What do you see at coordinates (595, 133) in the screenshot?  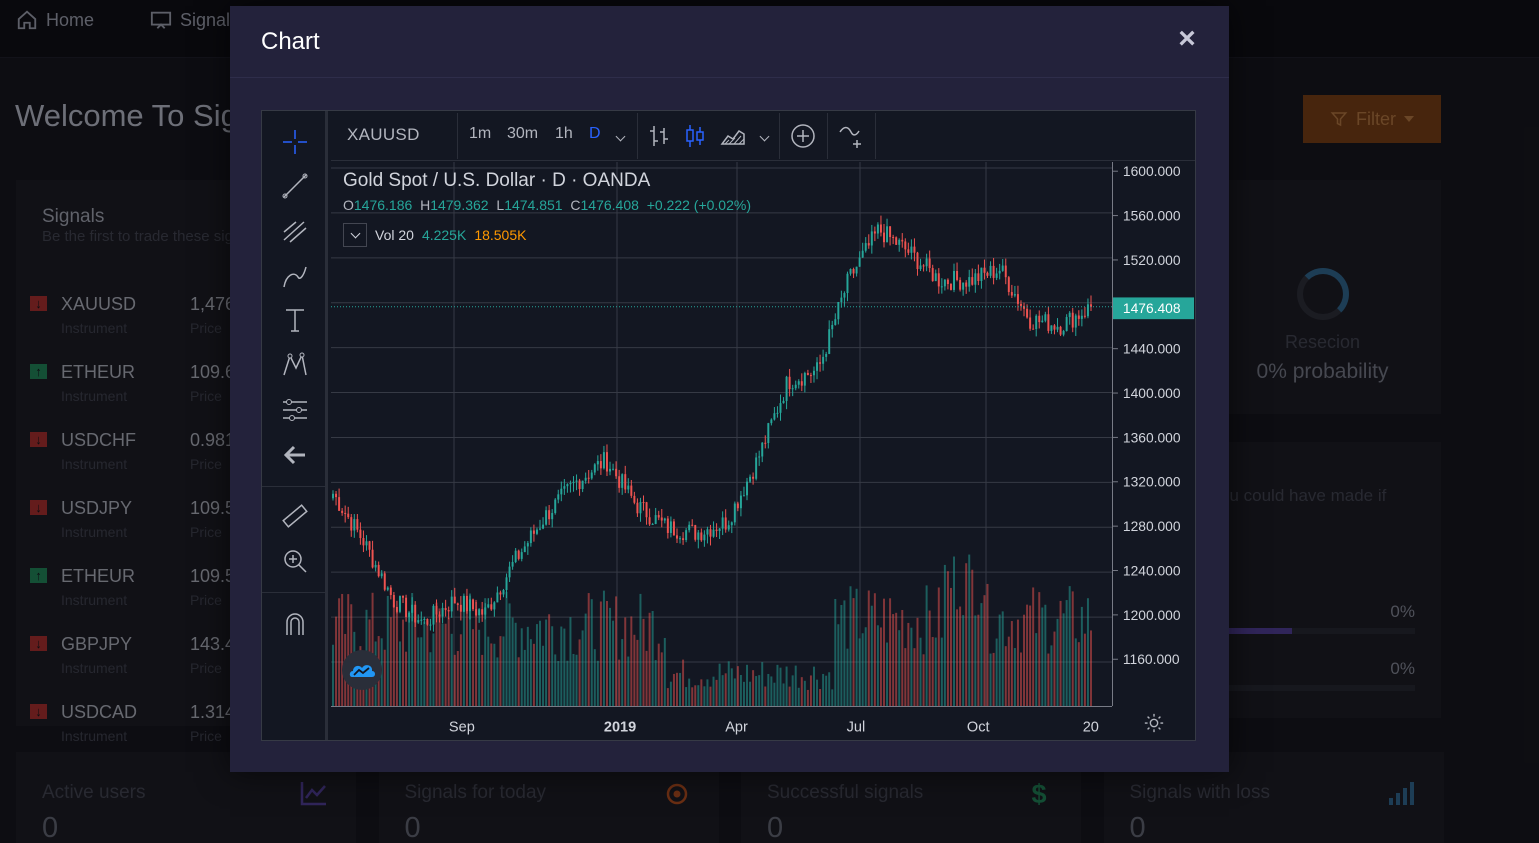 I see `timeframe-d: D` at bounding box center [595, 133].